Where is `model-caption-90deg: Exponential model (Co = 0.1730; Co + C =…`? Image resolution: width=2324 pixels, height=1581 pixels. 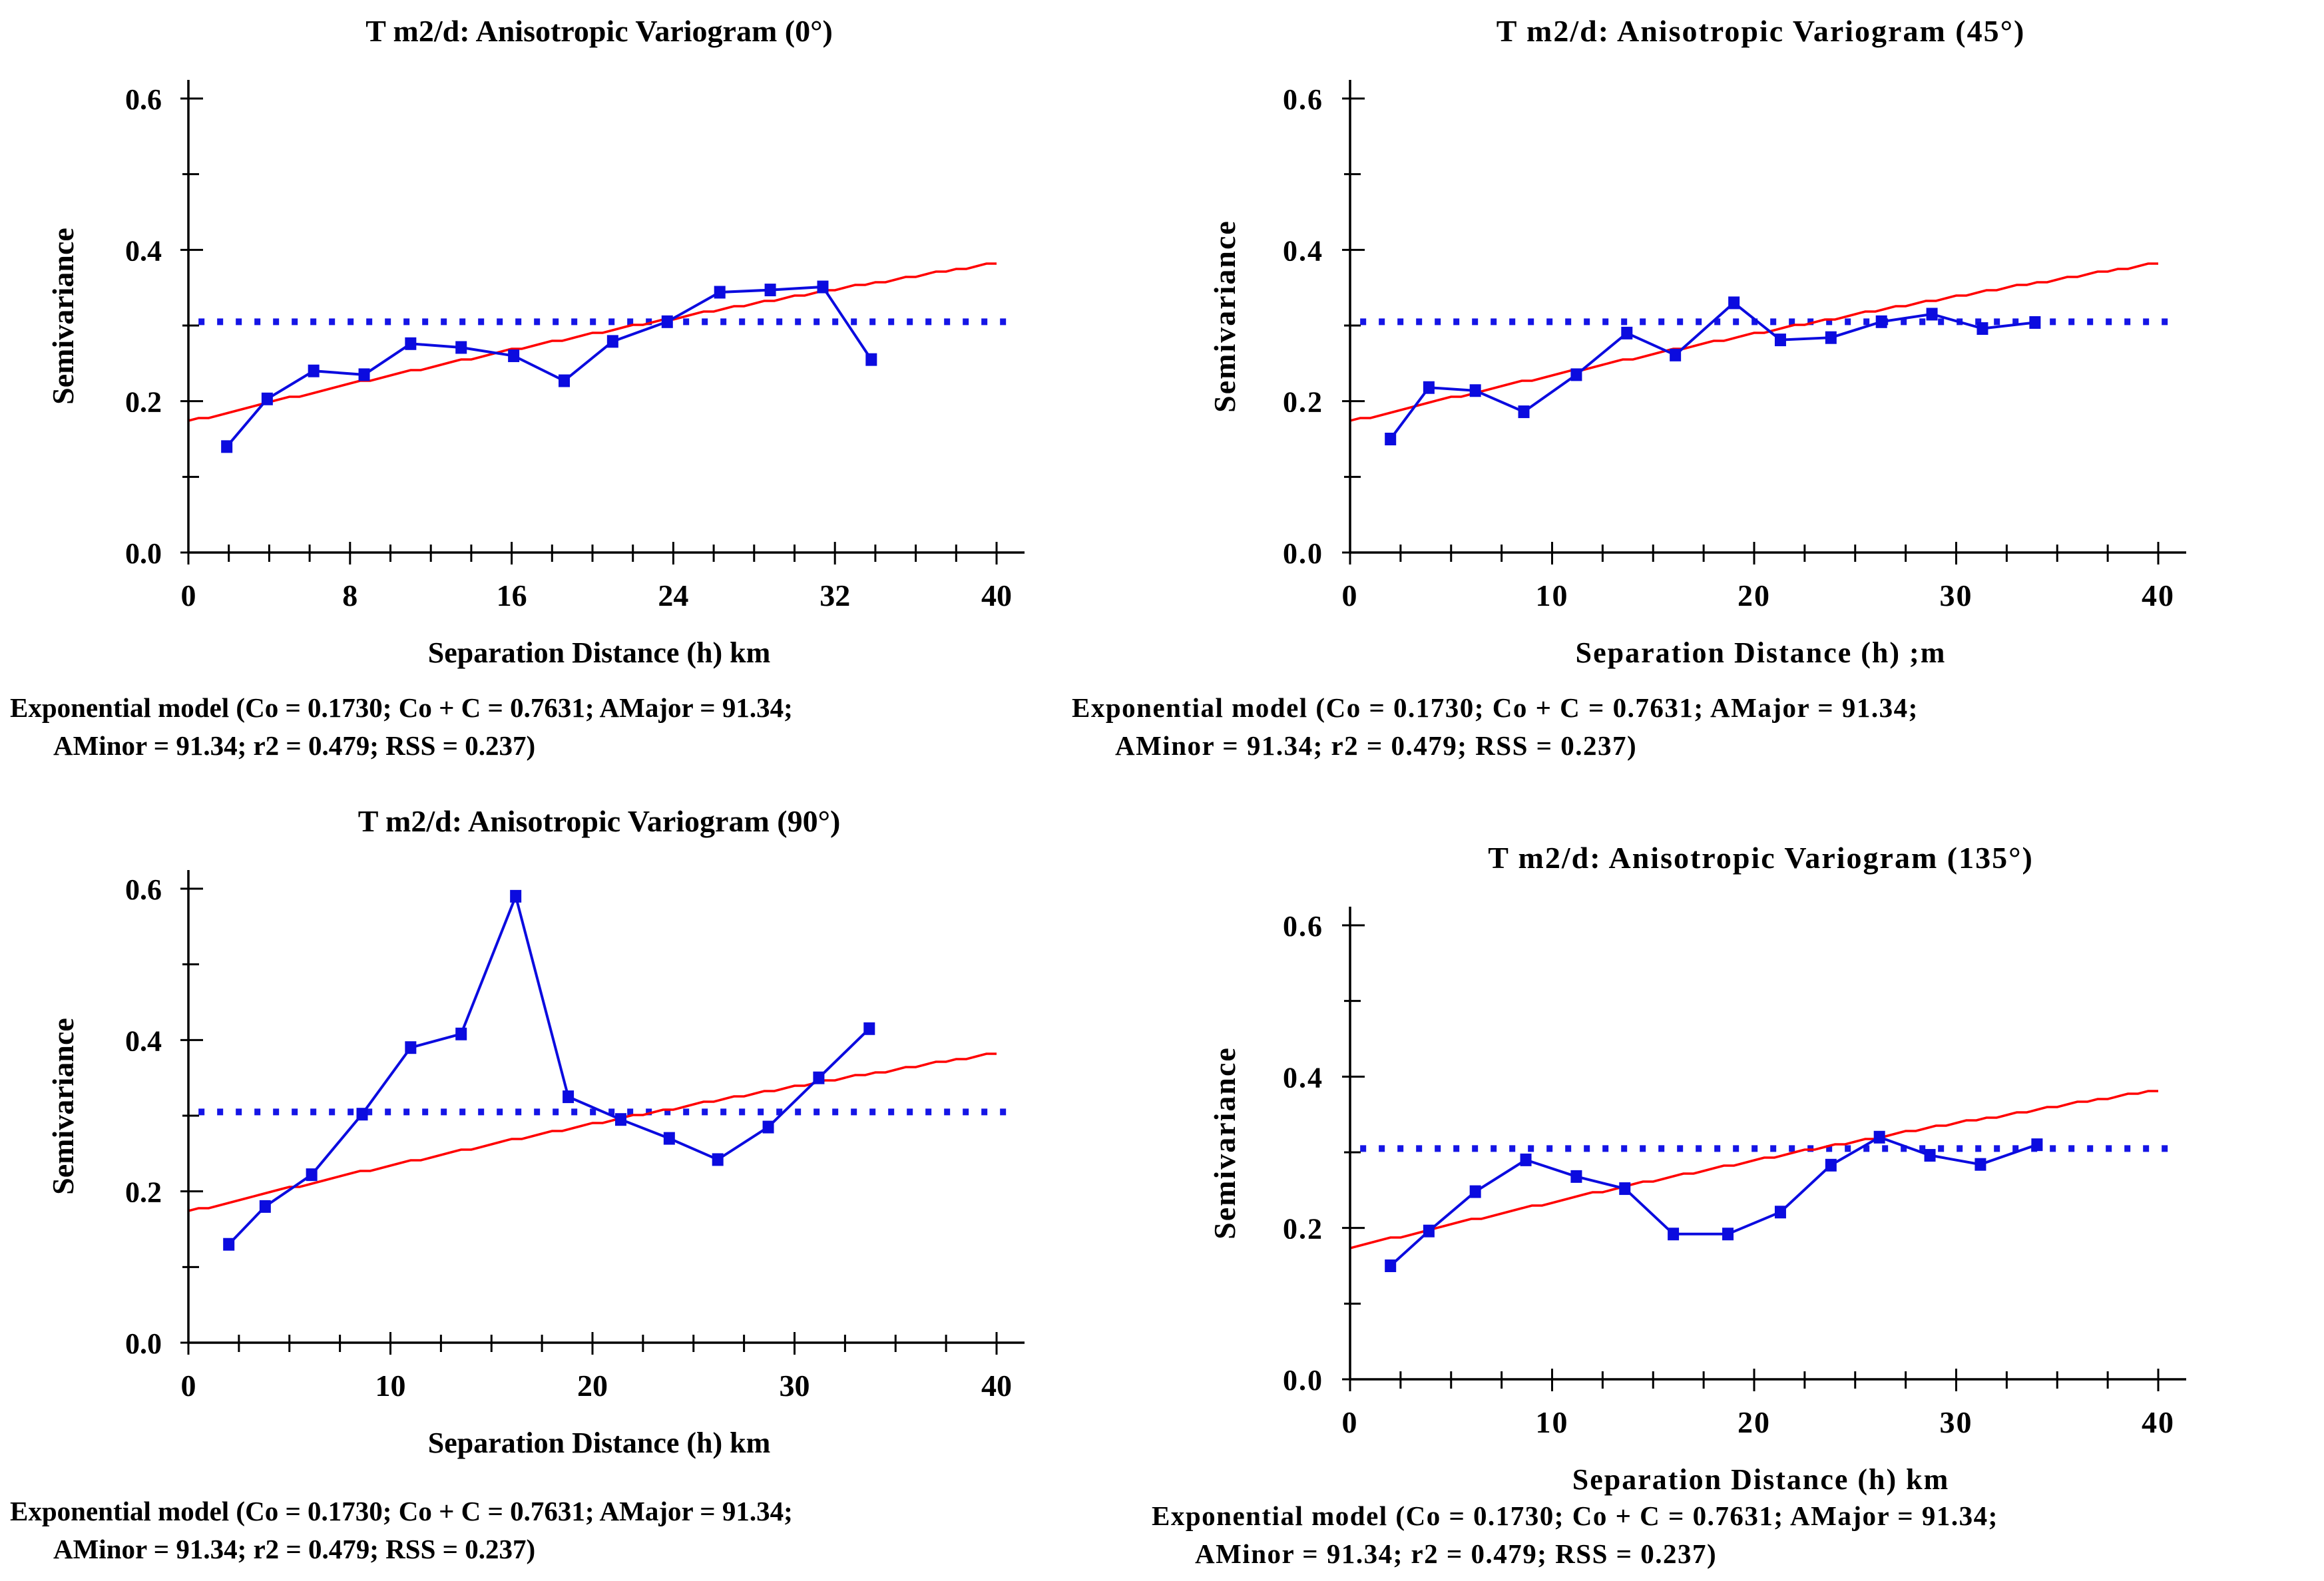 model-caption-90deg: Exponential model (Co = 0.1730; Co + C =… is located at coordinates (402, 1530).